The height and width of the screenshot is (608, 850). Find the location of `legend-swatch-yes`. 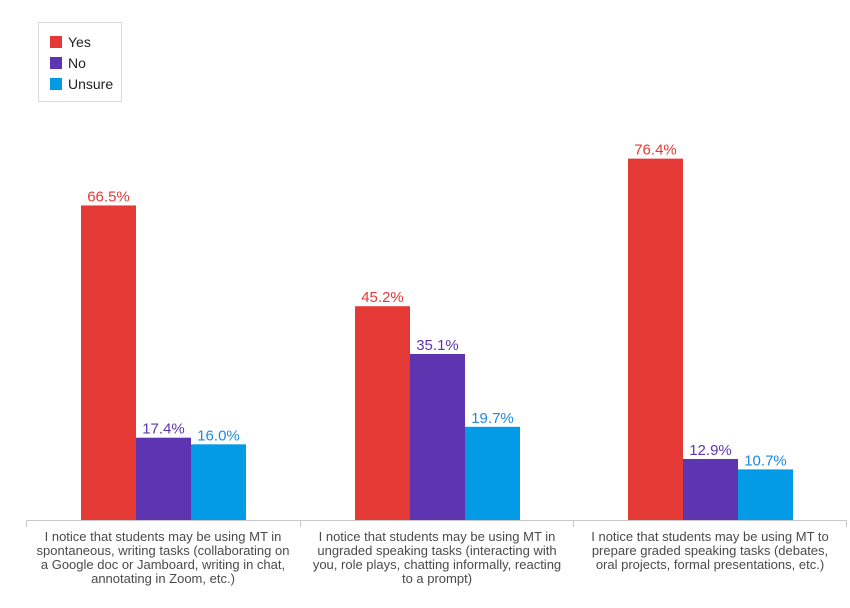

legend-swatch-yes is located at coordinates (56, 41).